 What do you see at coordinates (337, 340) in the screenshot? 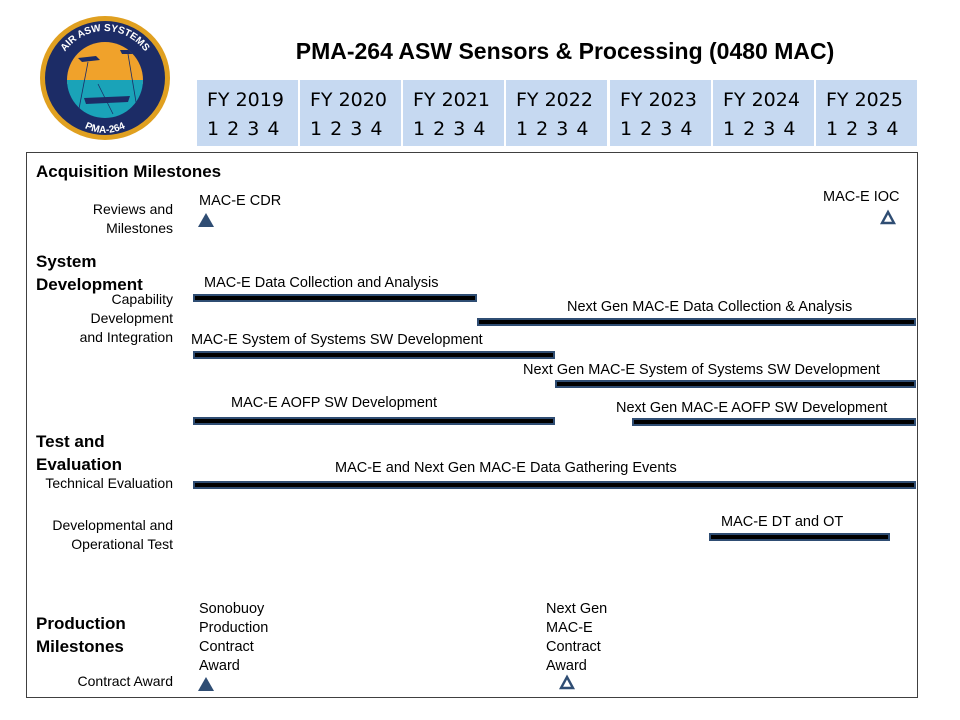
I see `gantt-bar-label-2: MAC-E System of Systems SW Development` at bounding box center [337, 340].